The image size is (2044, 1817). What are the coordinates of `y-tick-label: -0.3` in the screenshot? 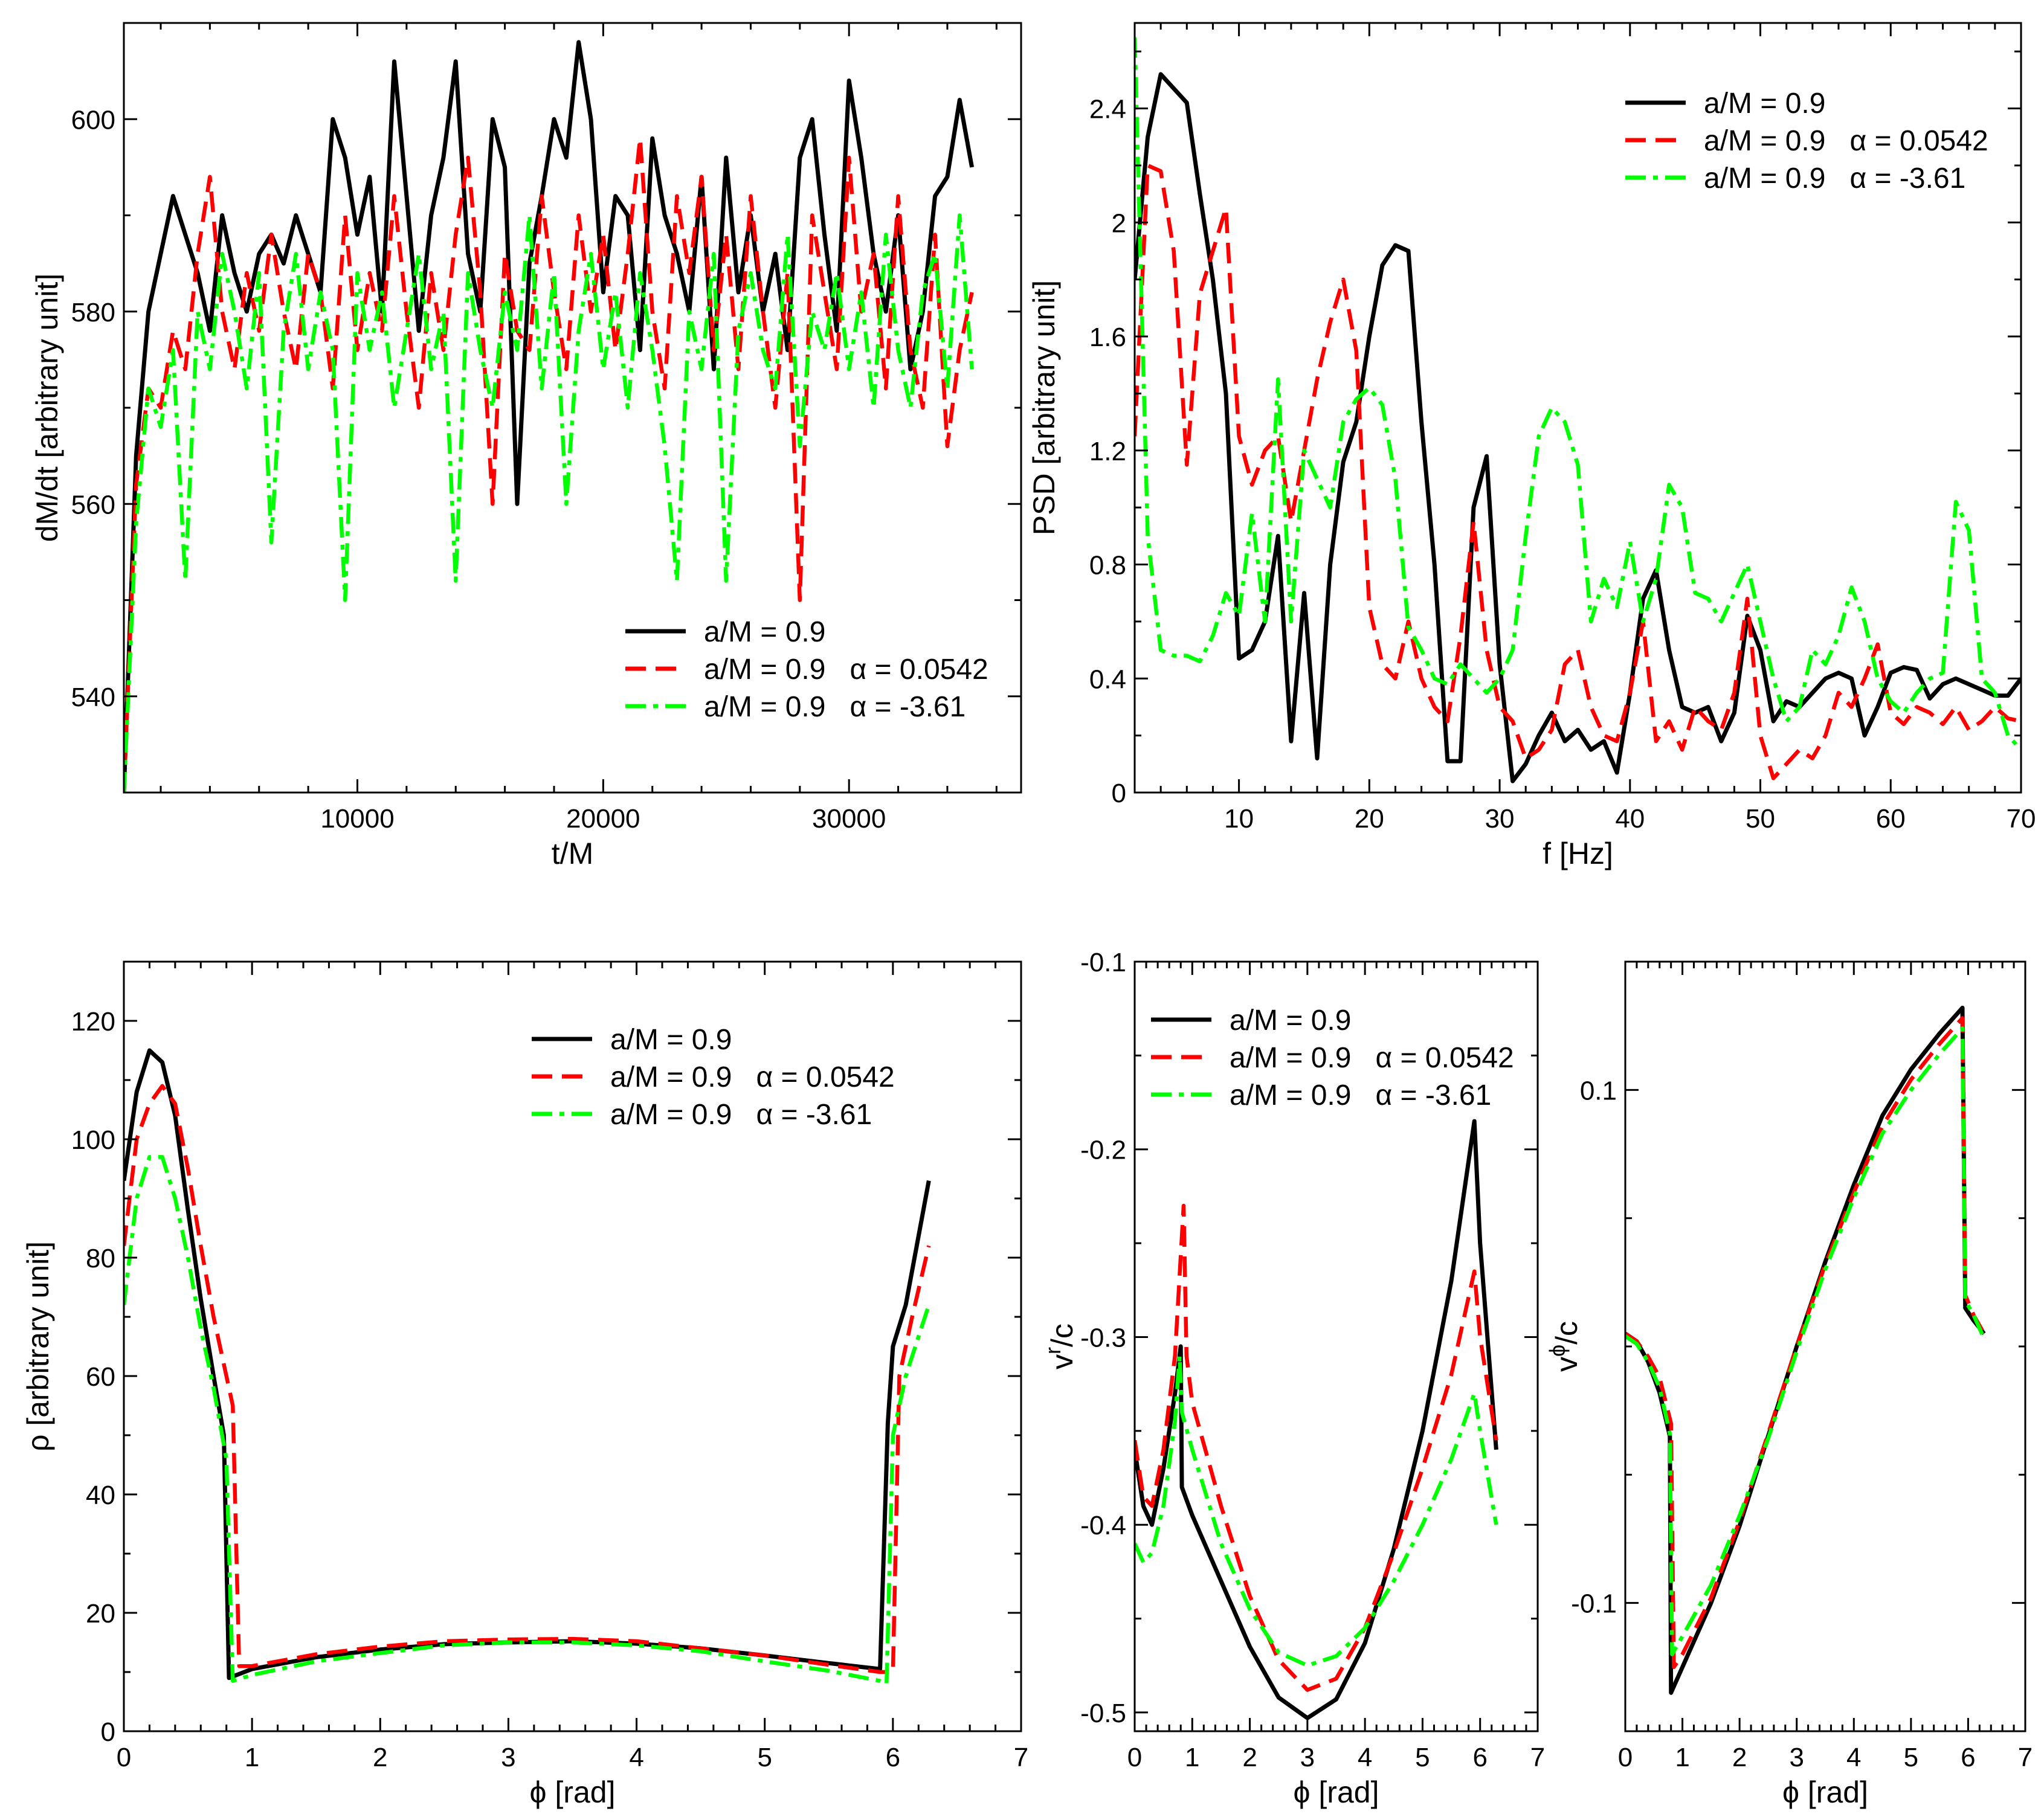 It's located at (1103, 1337).